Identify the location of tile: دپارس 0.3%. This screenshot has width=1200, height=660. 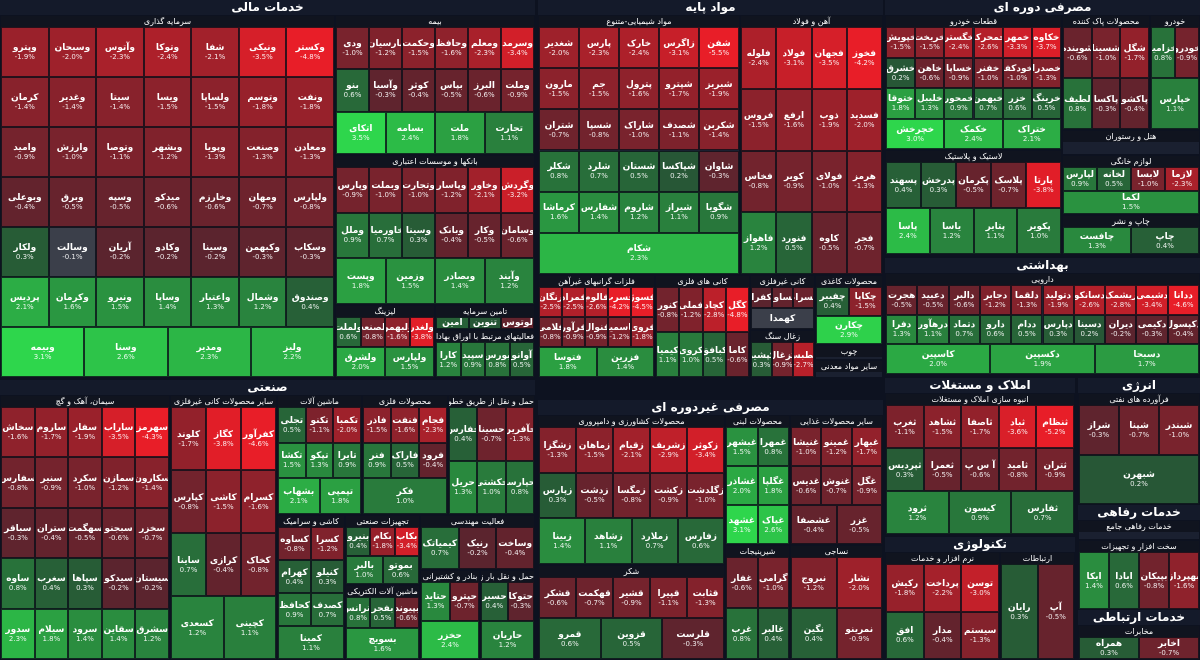
(1058, 329).